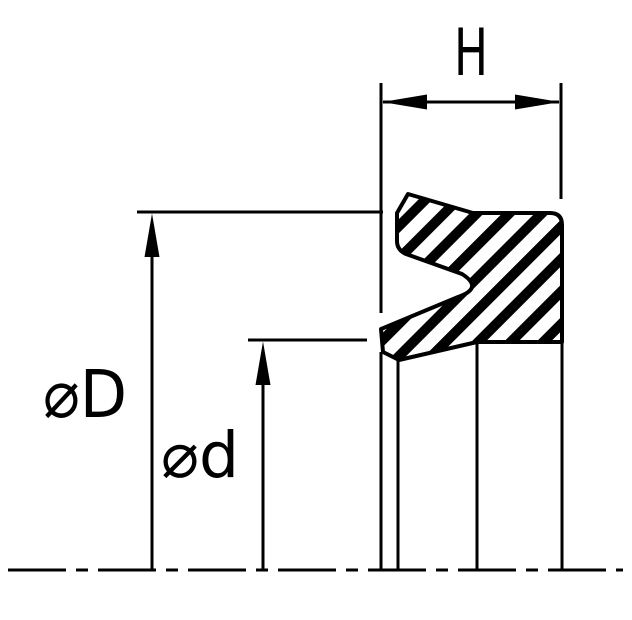  Describe the element at coordinates (471, 53) in the screenshot. I see `h-dimension-label: H` at that location.